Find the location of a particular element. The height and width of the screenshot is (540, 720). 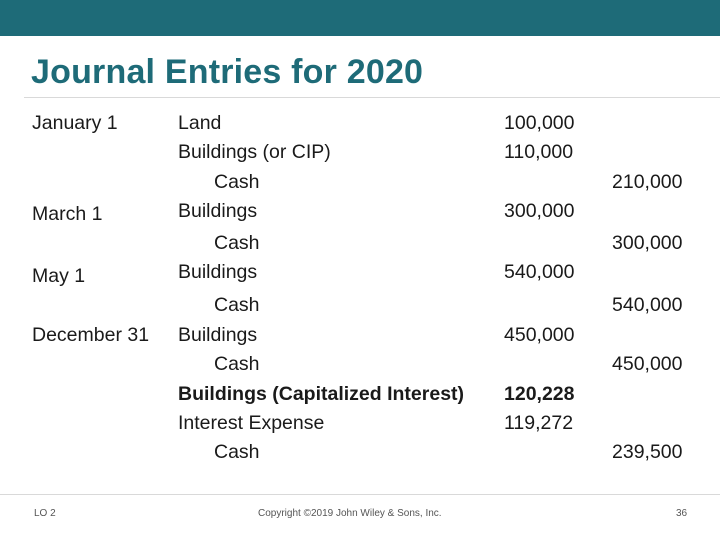

date-january-1: January 1 is located at coordinates (75, 123).